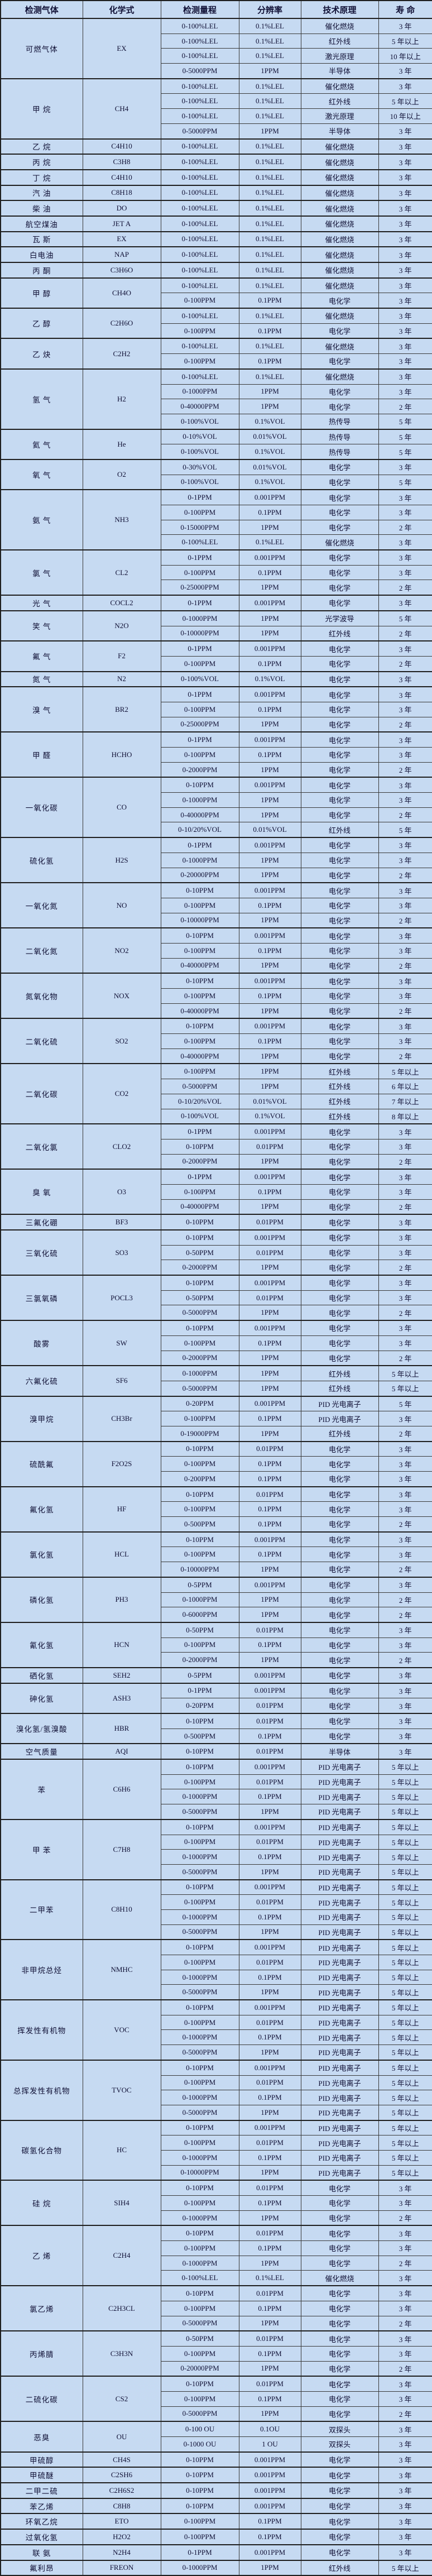 This screenshot has height=2576, width=432. Describe the element at coordinates (199, 1524) in the screenshot. I see `range-cell: 0-500PPM` at that location.